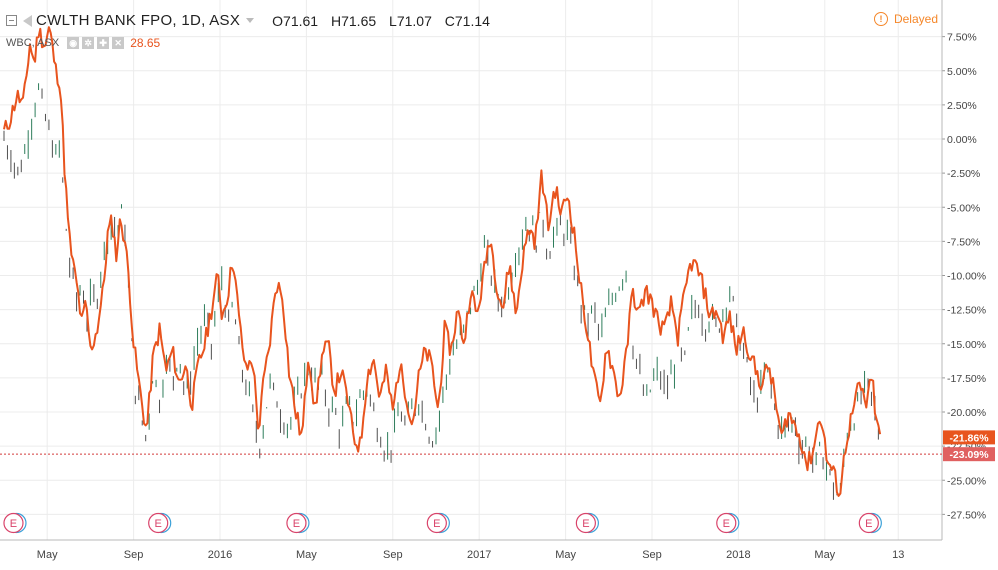 This screenshot has height=570, width=998. I want to click on y-axis-tick-label: -12.50%, so click(966, 311).